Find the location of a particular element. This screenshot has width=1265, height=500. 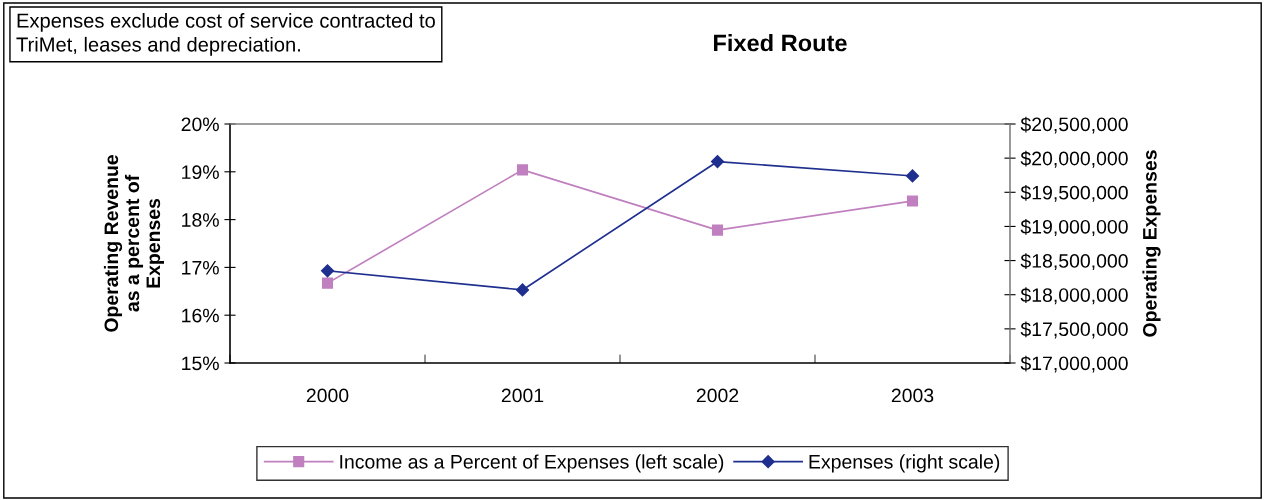

y-tick-label: 16% is located at coordinates (200, 315).